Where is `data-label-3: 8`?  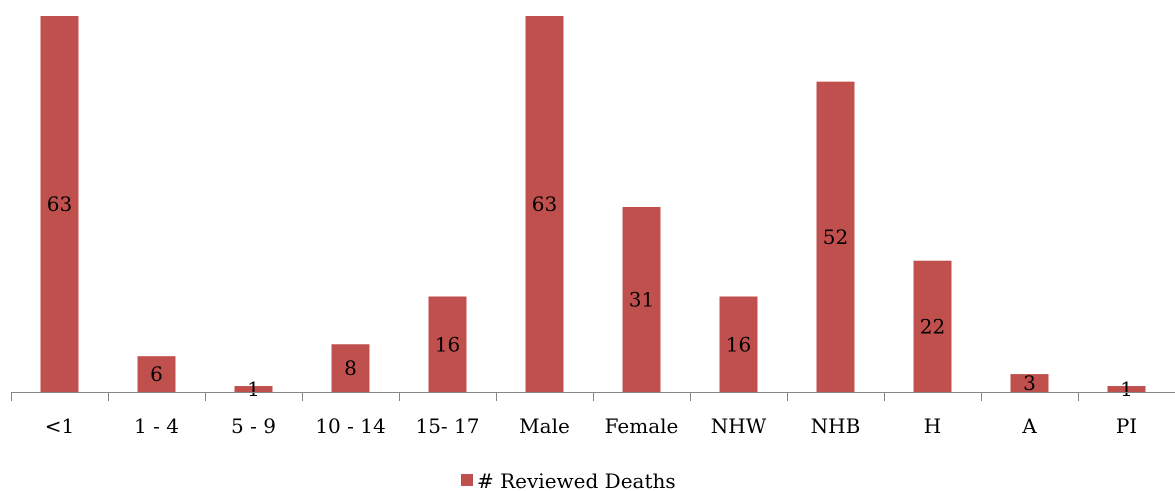 data-label-3: 8 is located at coordinates (350, 368).